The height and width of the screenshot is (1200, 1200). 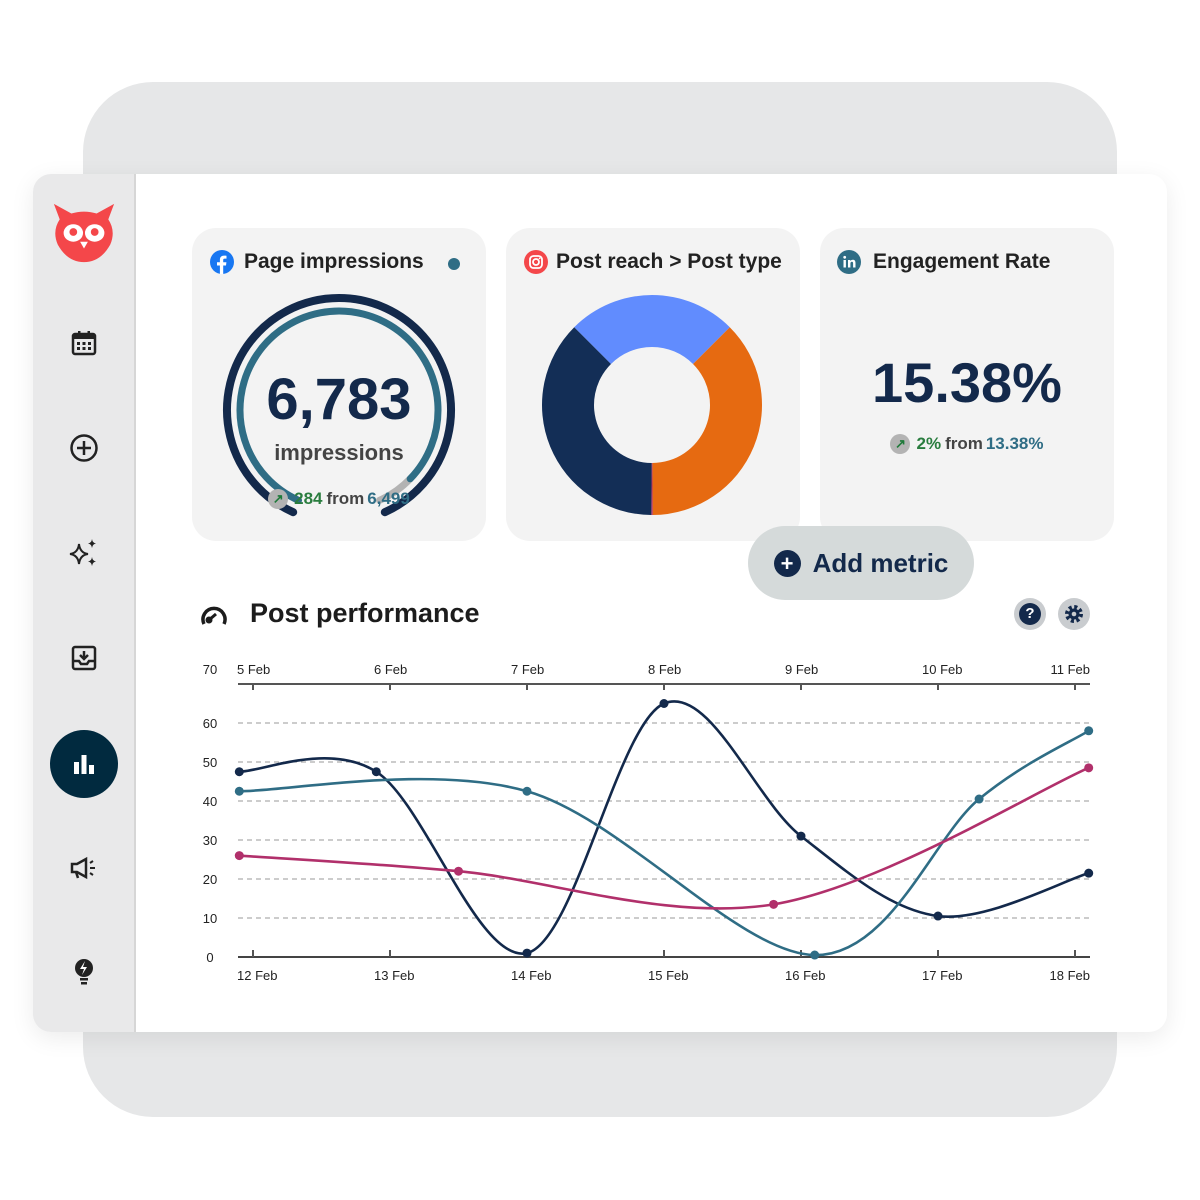 What do you see at coordinates (454, 264) in the screenshot?
I see `status-dot` at bounding box center [454, 264].